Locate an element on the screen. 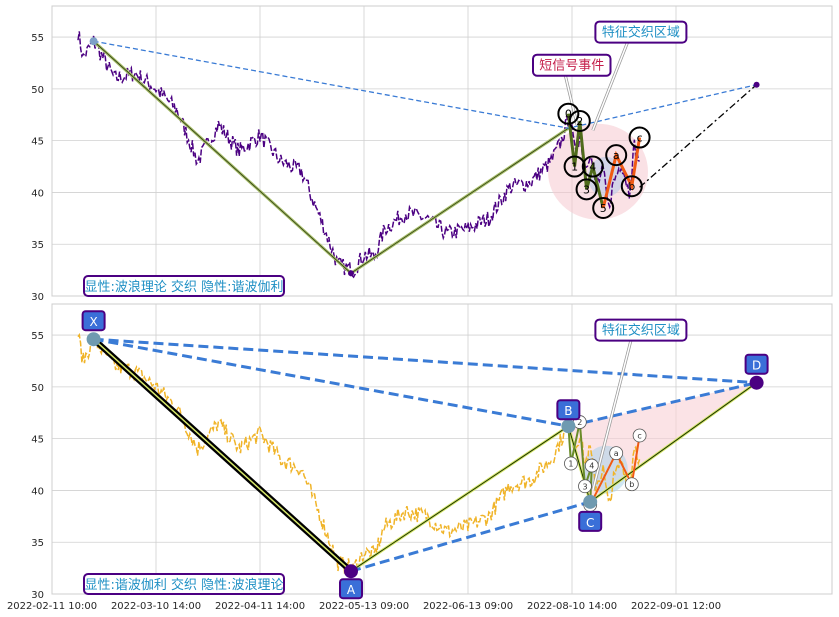 The width and height of the screenshot is (839, 617). impulse-wave is located at coordinates (585, 161).